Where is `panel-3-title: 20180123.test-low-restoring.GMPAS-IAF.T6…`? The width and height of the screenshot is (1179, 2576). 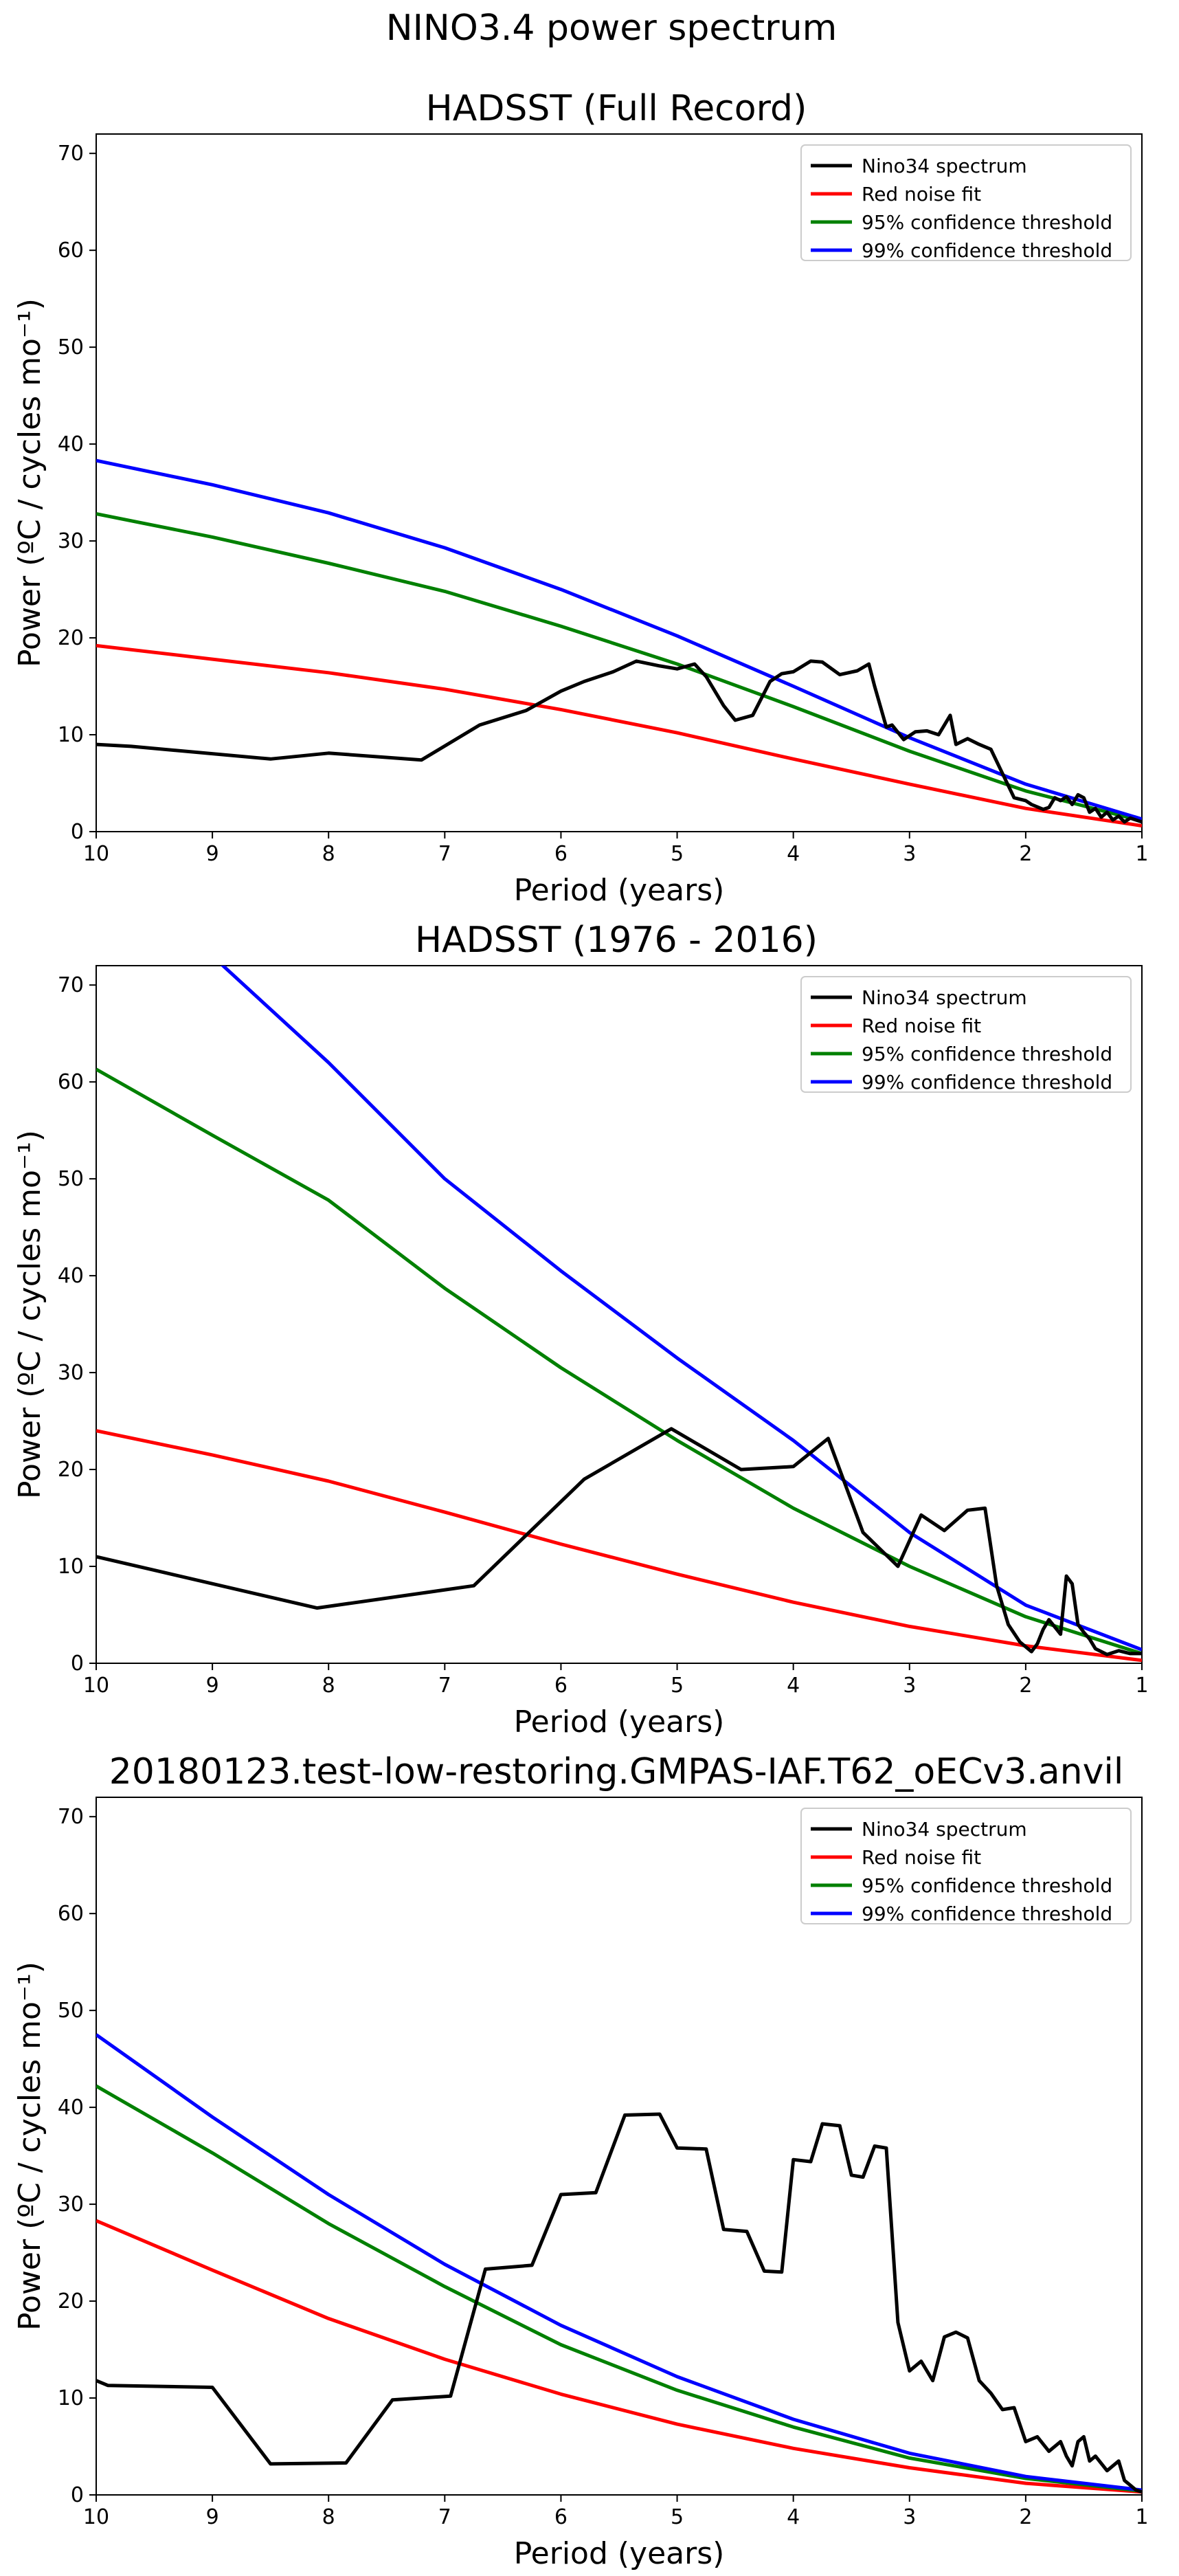 panel-3-title: 20180123.test-low-restoring.GMPAS-IAF.T6… is located at coordinates (616, 1771).